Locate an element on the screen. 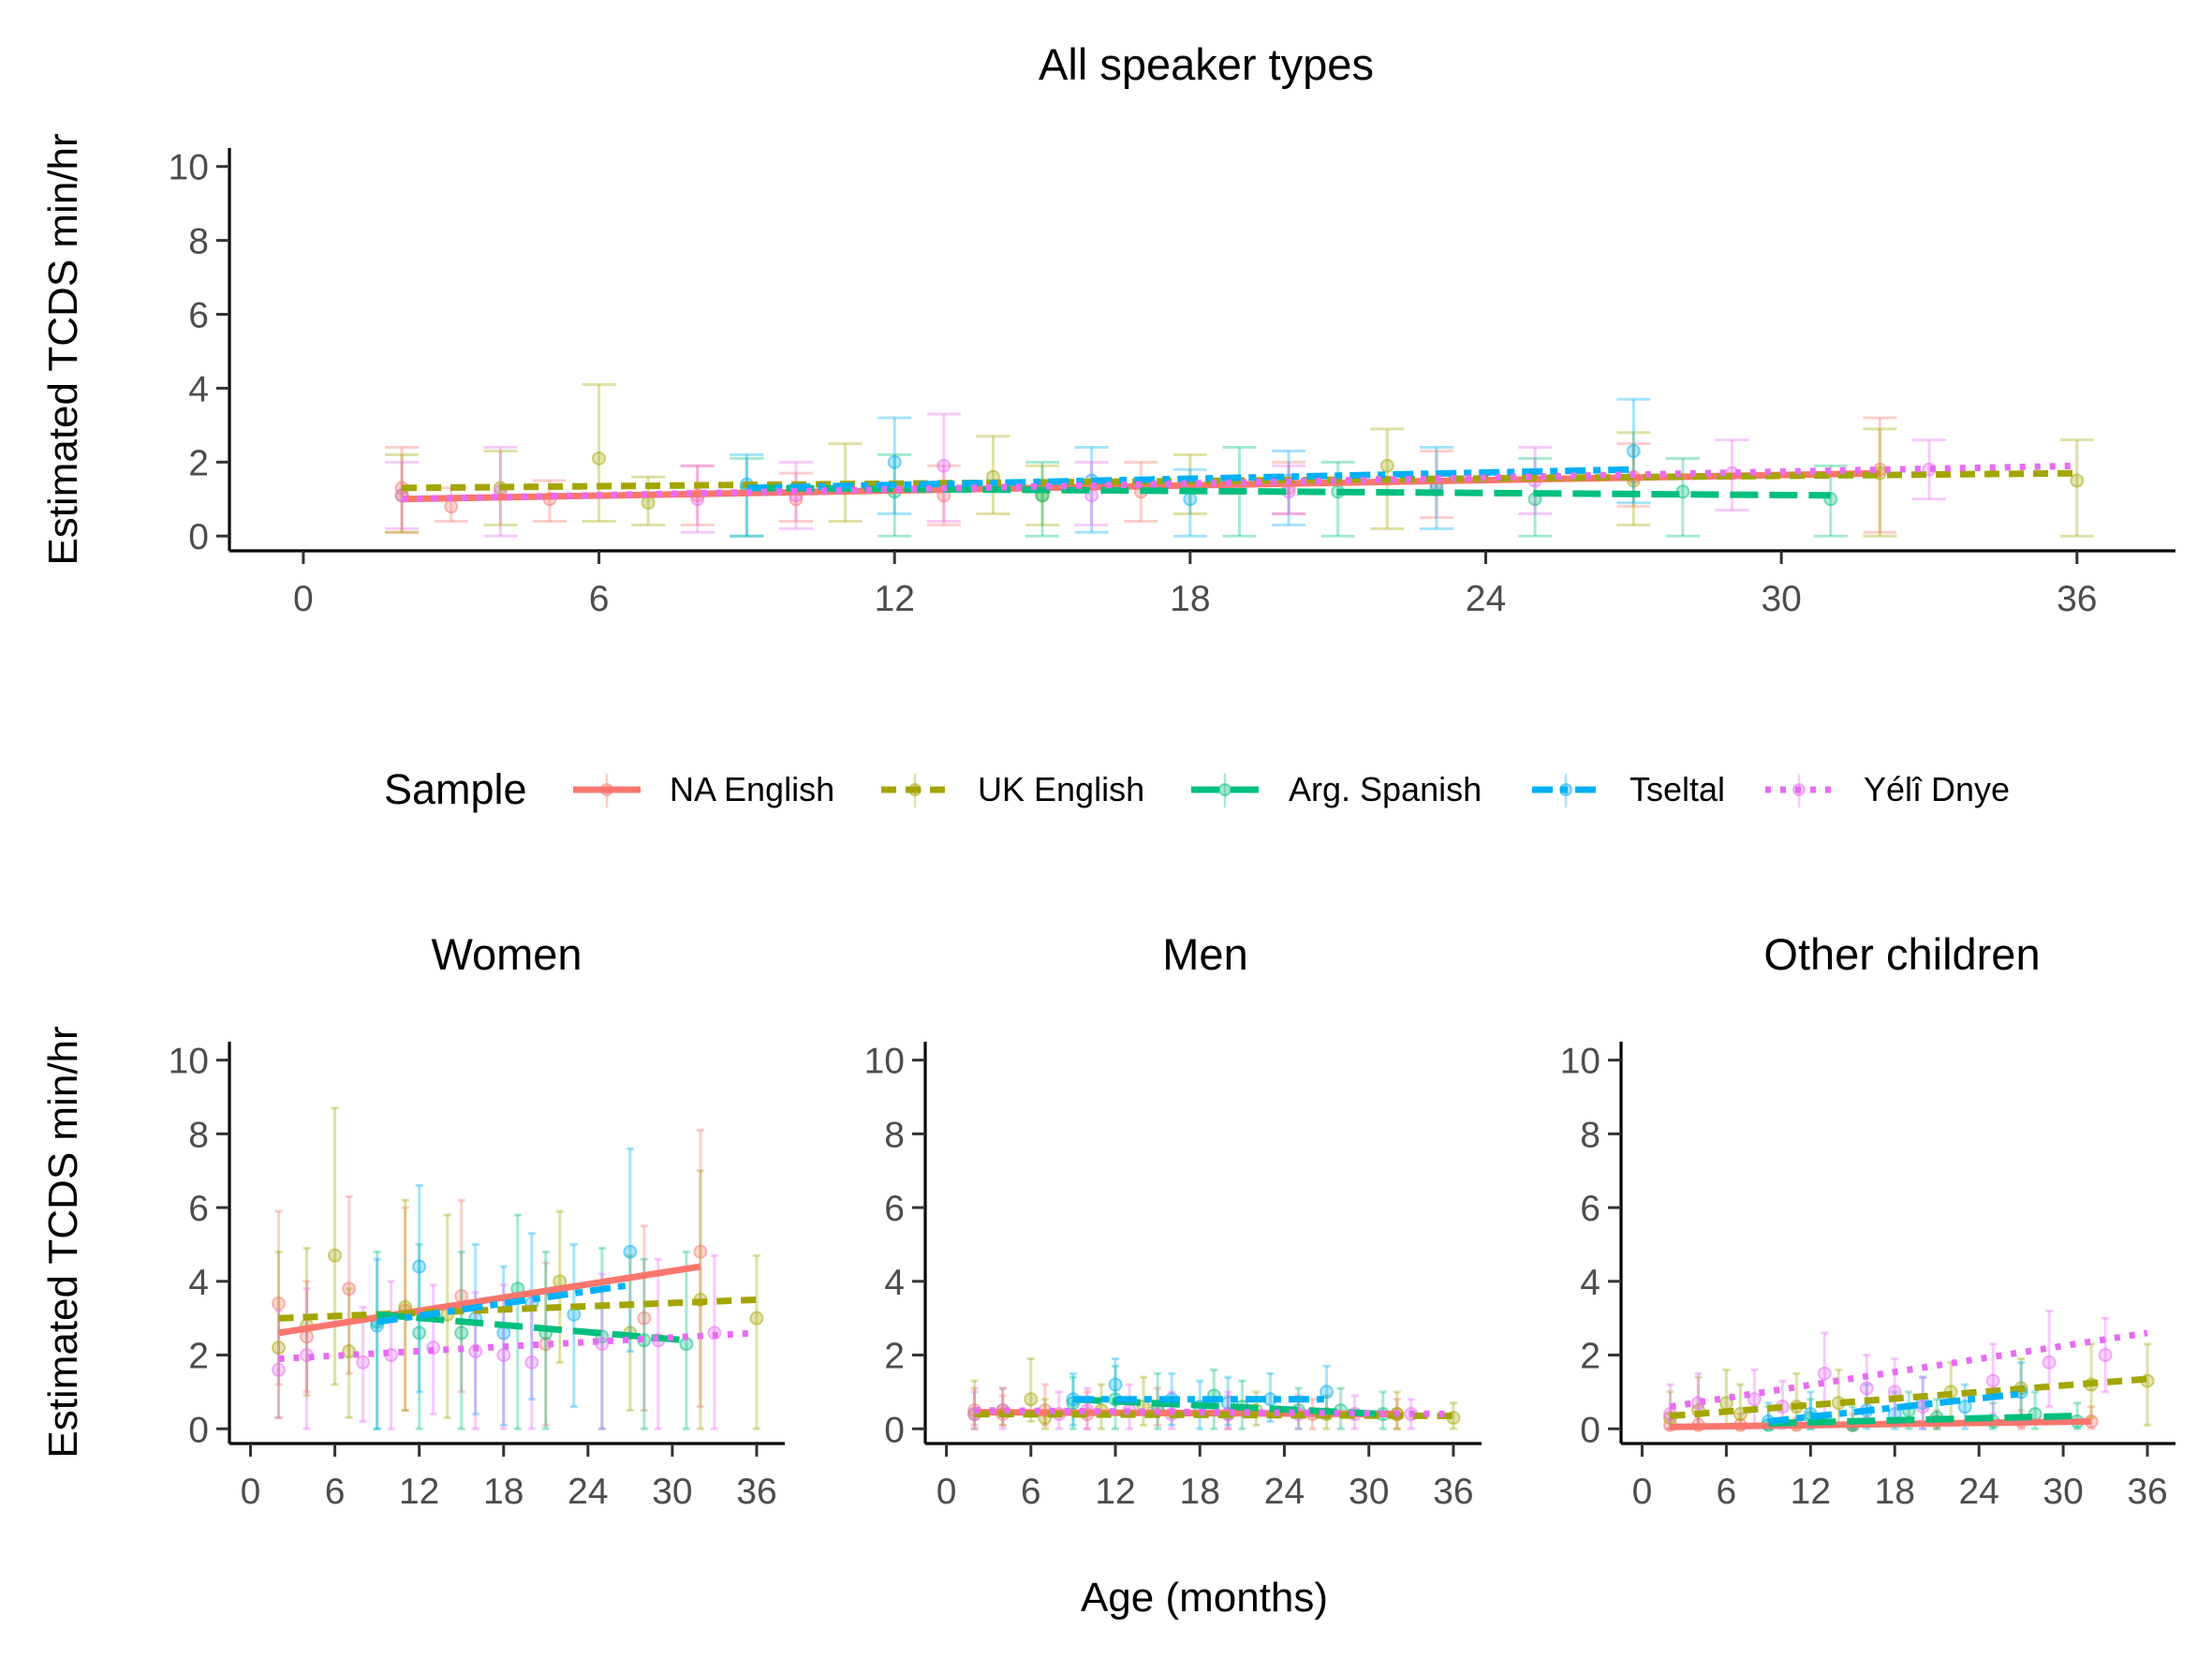 This screenshot has height=1659, width=2212. men-x-tick-label: 36 is located at coordinates (1453, 1492).